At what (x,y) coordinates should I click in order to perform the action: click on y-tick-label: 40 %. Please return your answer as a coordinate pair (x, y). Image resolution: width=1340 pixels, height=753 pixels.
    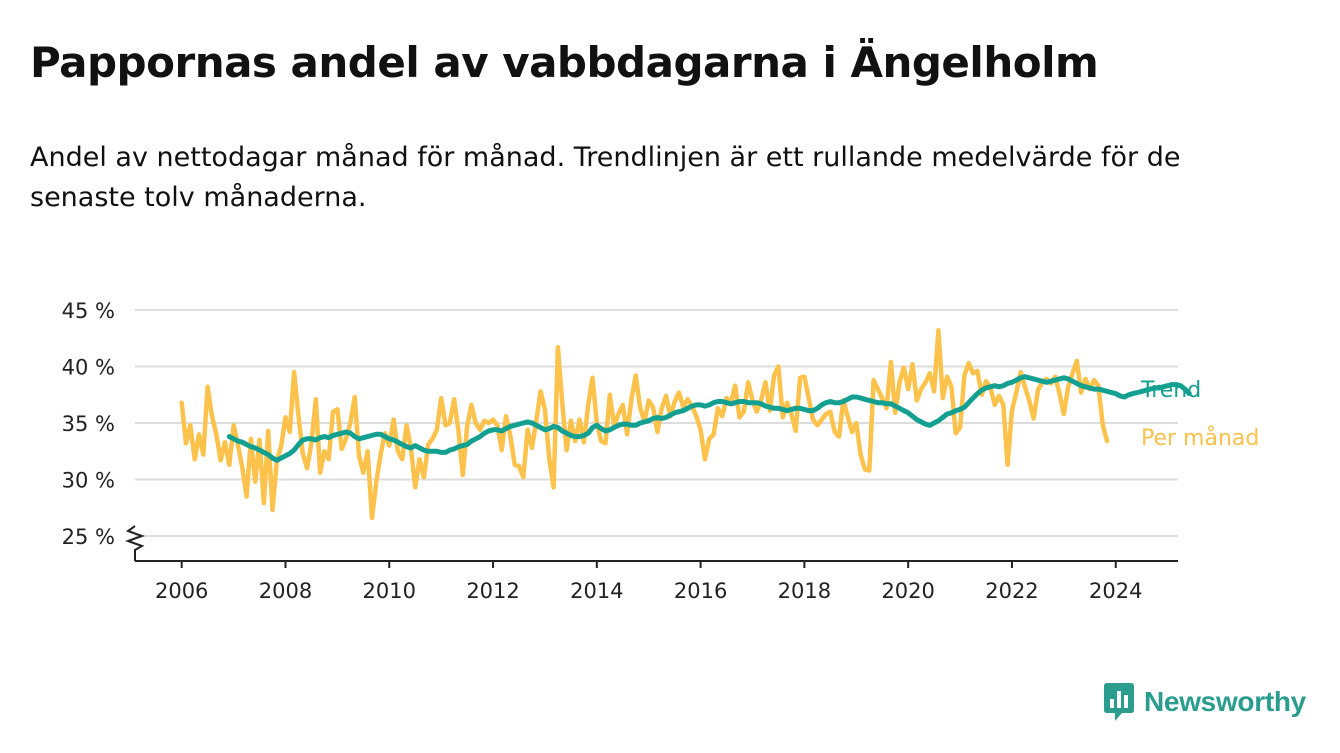
    Looking at the image, I should click on (88, 368).